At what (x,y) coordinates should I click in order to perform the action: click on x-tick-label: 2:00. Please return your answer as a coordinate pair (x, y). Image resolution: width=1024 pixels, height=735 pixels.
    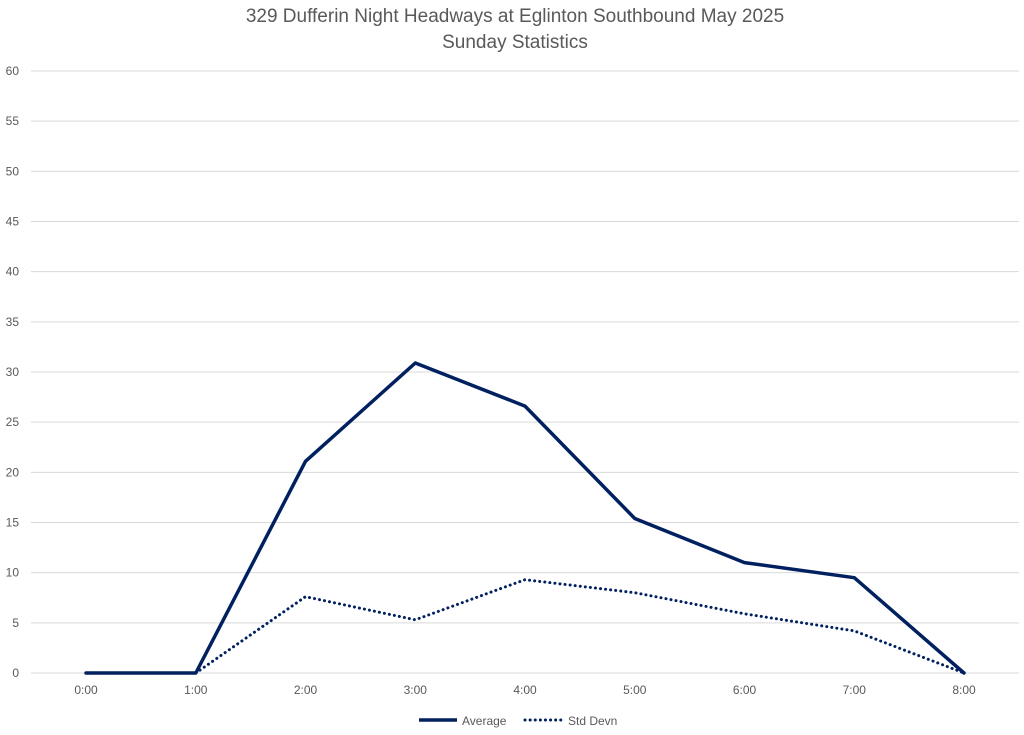
    Looking at the image, I should click on (306, 690).